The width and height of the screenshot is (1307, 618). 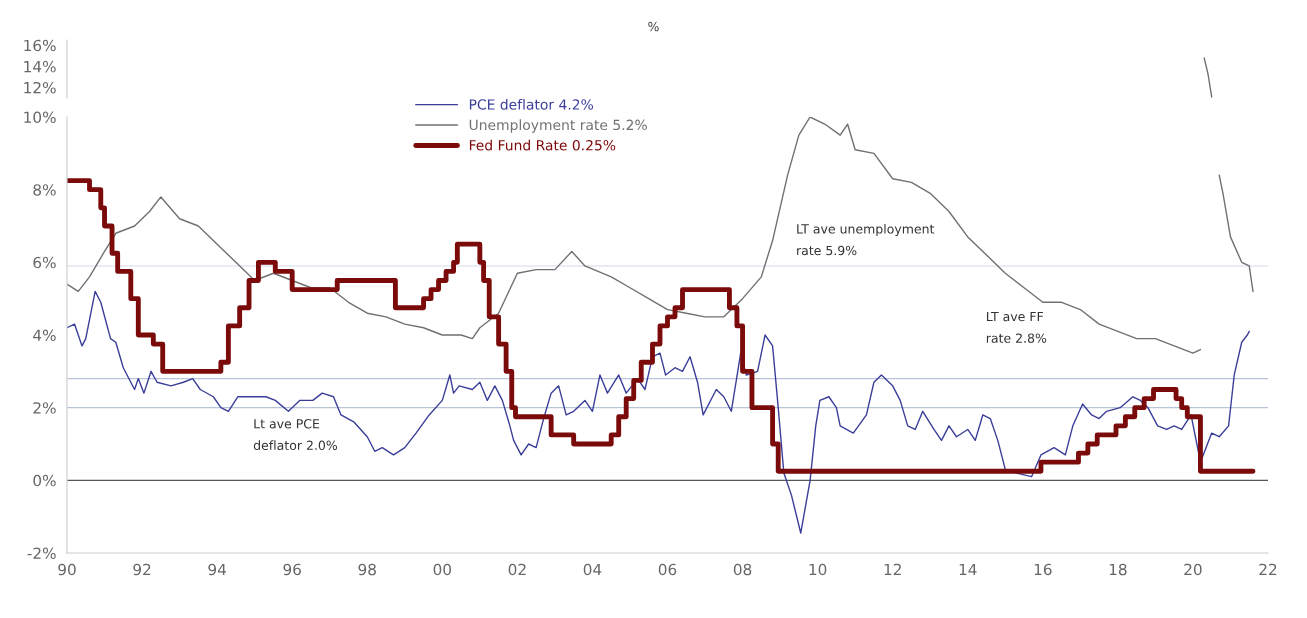 What do you see at coordinates (44, 190) in the screenshot?
I see `y-tick-label: 8%` at bounding box center [44, 190].